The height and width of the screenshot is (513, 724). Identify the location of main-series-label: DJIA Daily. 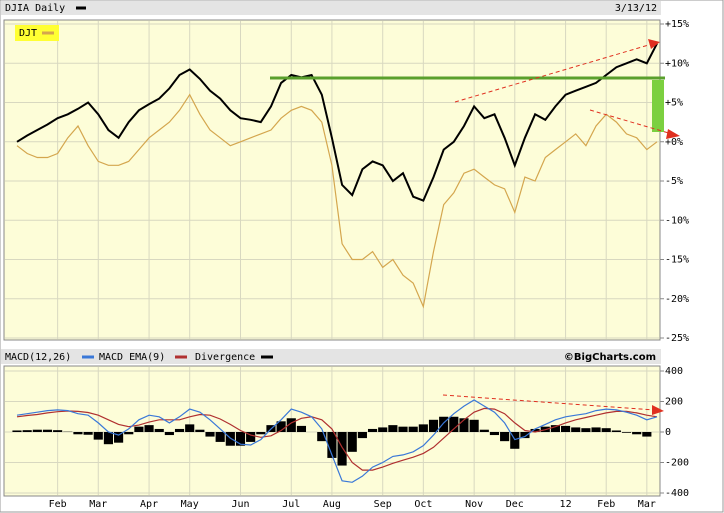
(35, 8).